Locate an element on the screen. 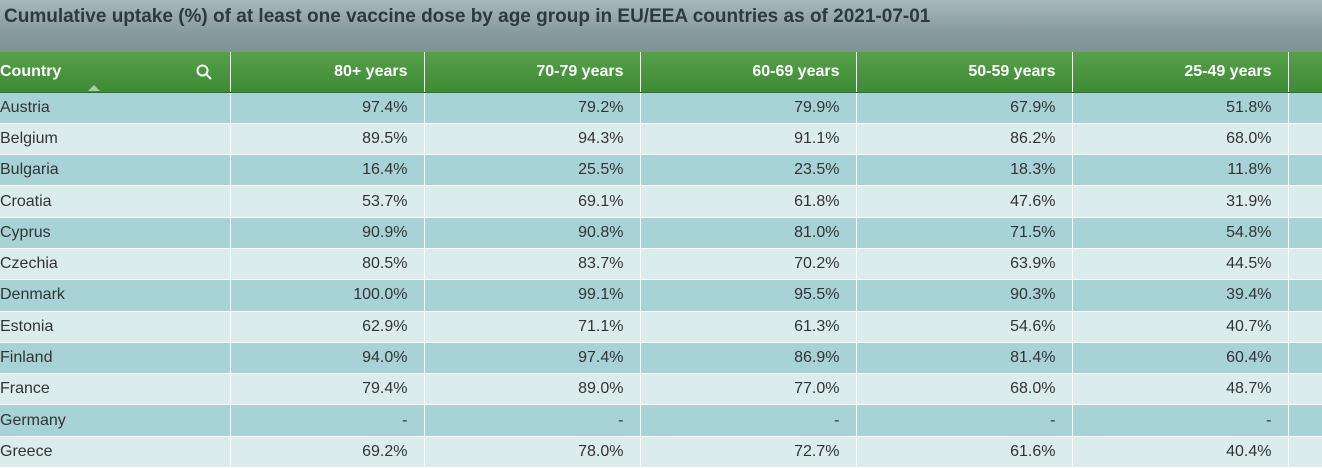 Image resolution: width=1322 pixels, height=468 pixels. uptake-cell: 23.5% is located at coordinates (748, 170).